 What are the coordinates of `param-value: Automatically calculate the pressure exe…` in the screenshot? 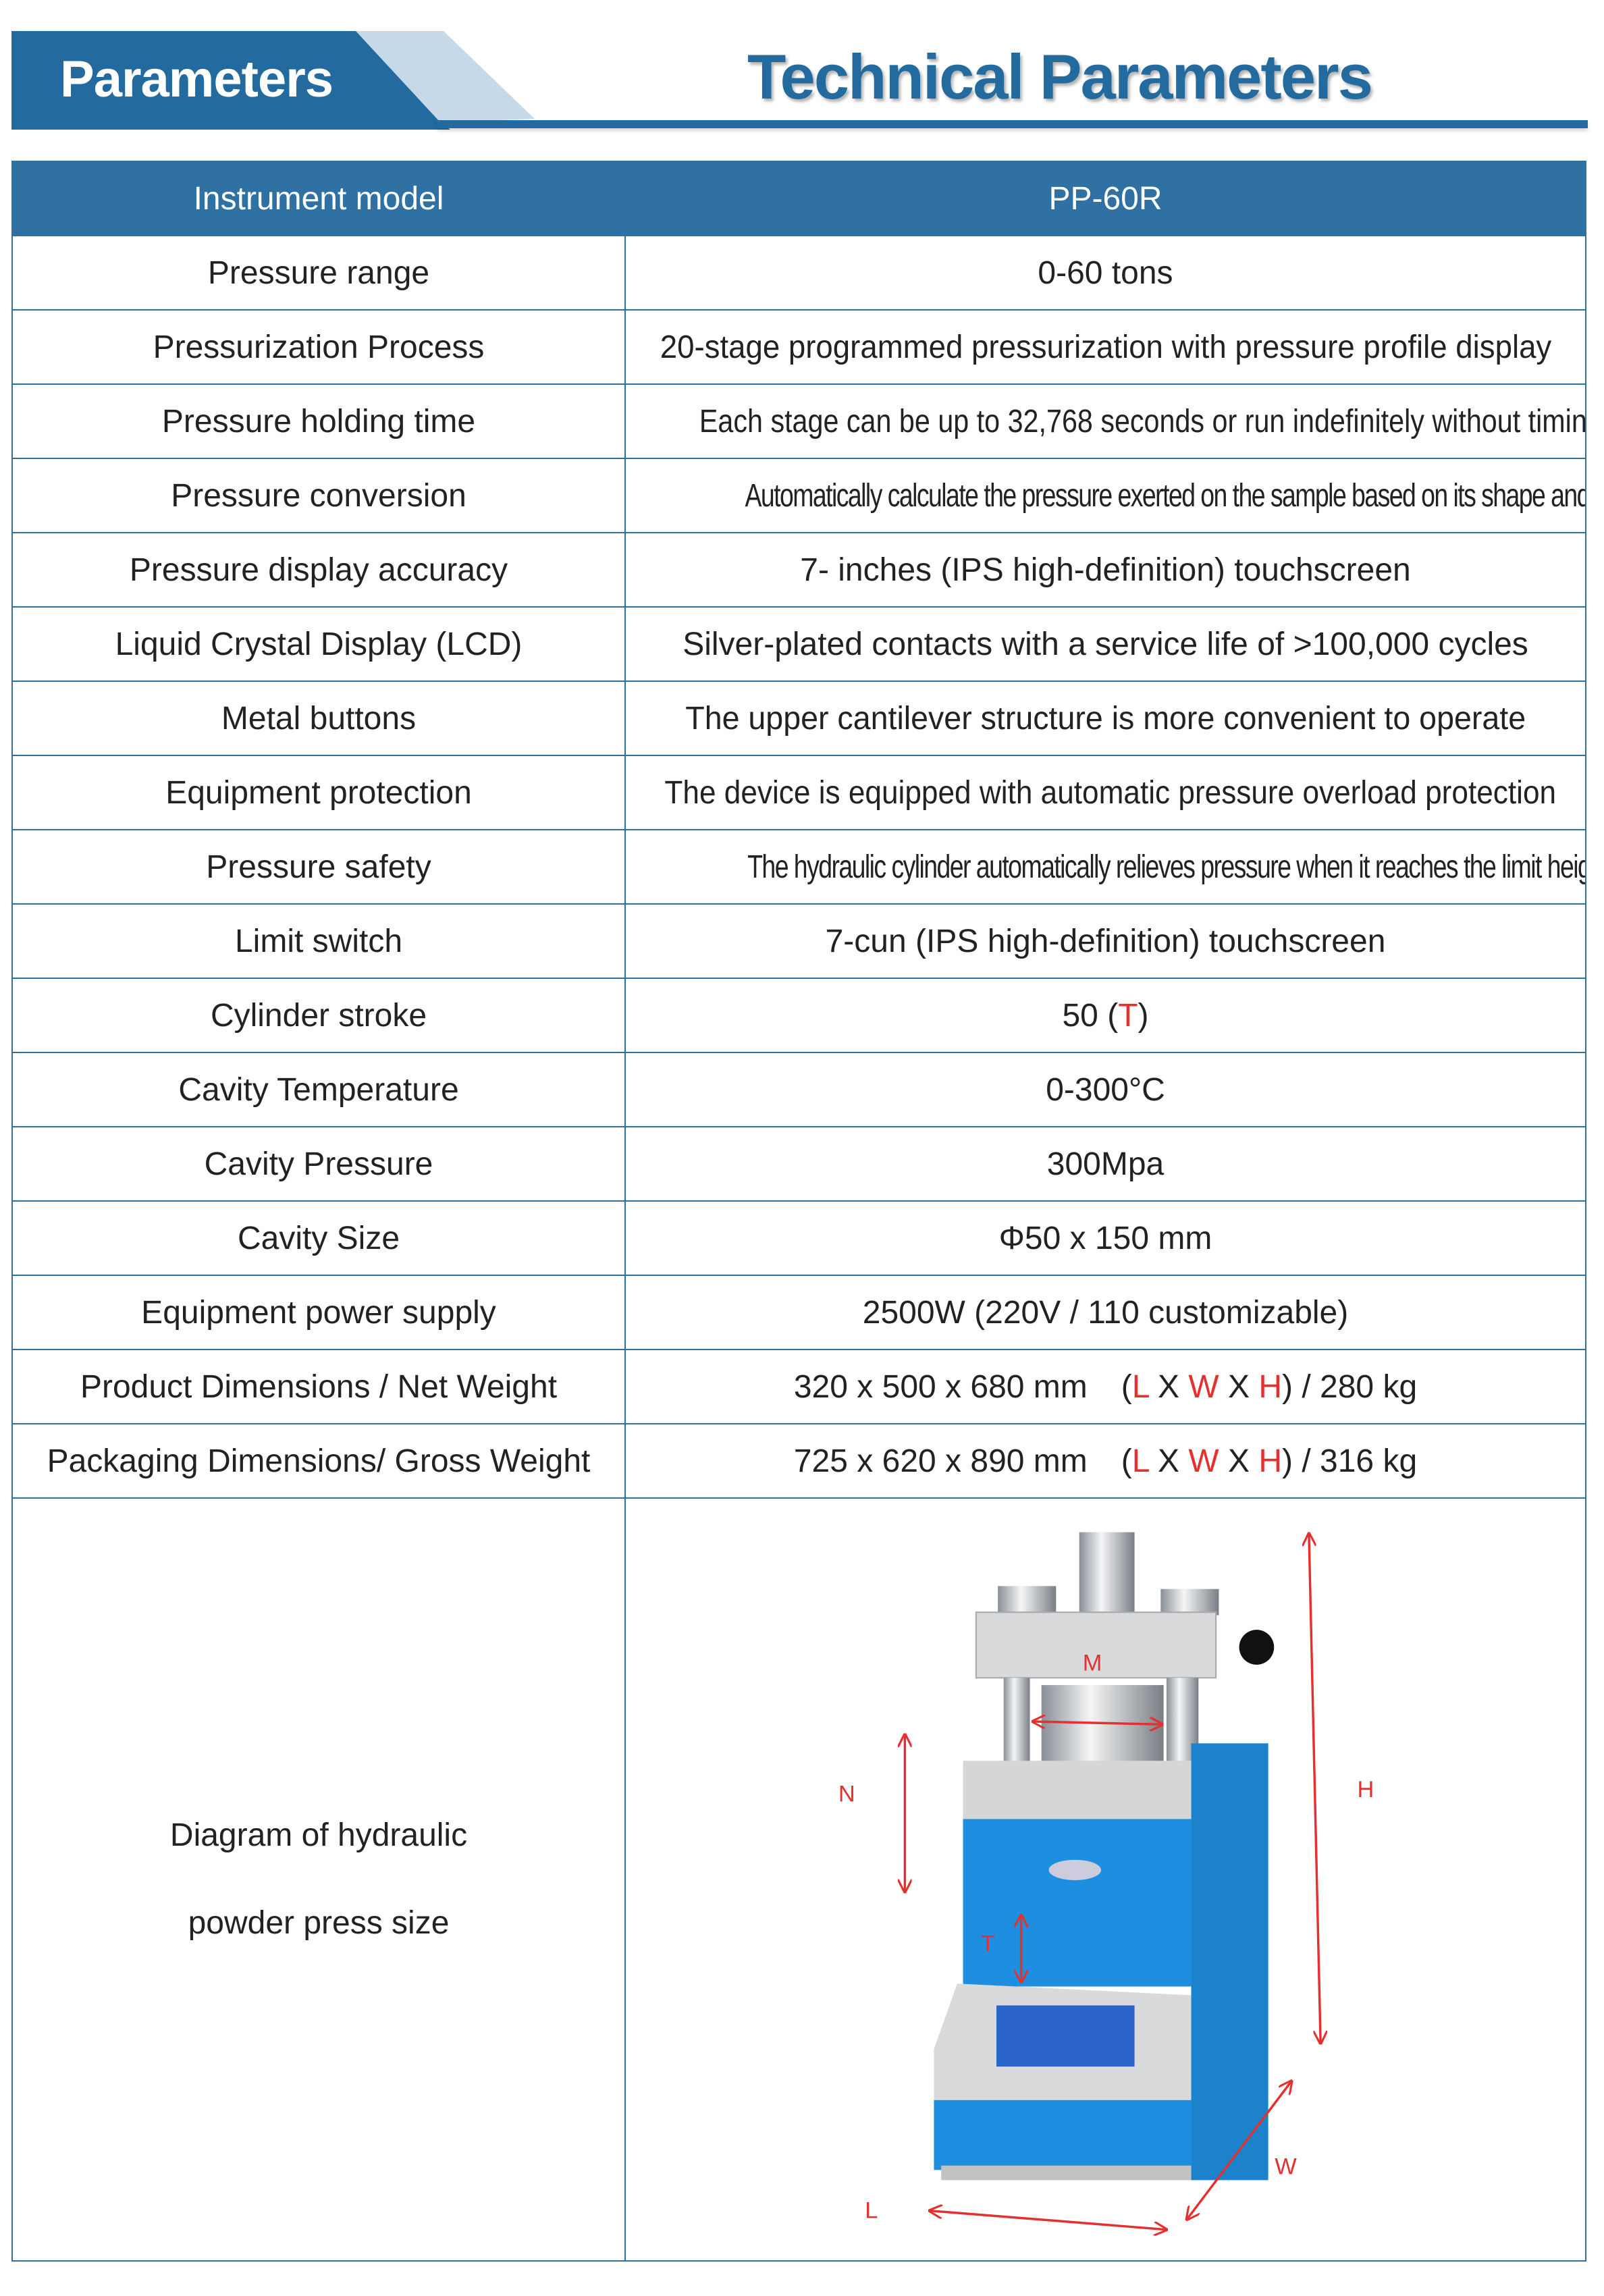 It's located at (1105, 495).